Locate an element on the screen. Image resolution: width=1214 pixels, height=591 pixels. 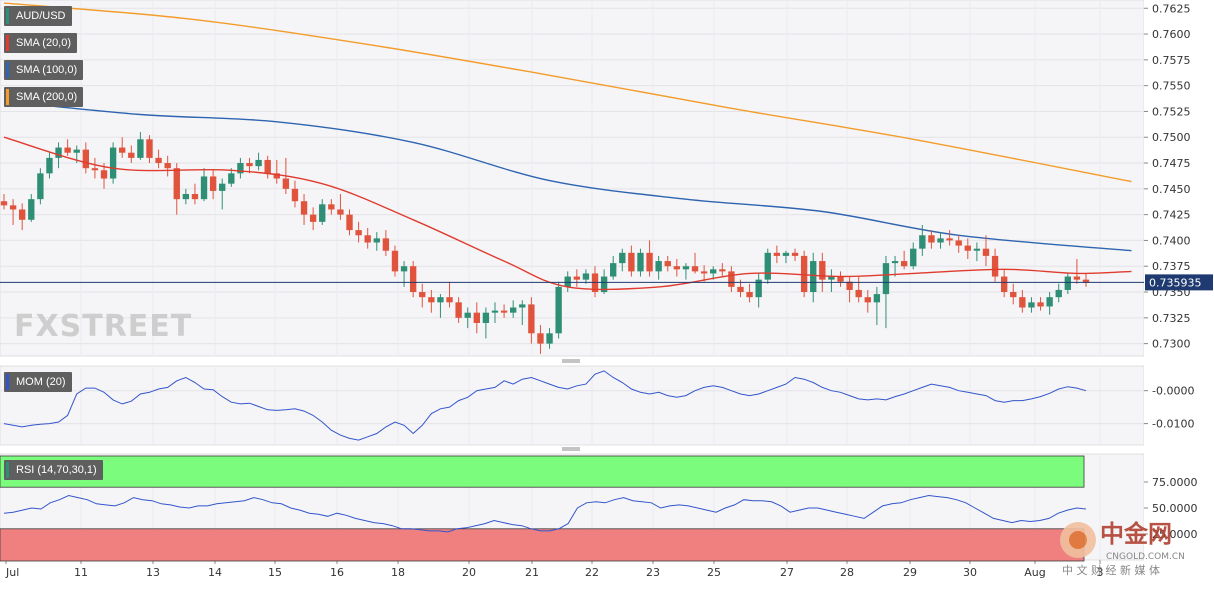
date-label: Jul is located at coordinates (12, 572).